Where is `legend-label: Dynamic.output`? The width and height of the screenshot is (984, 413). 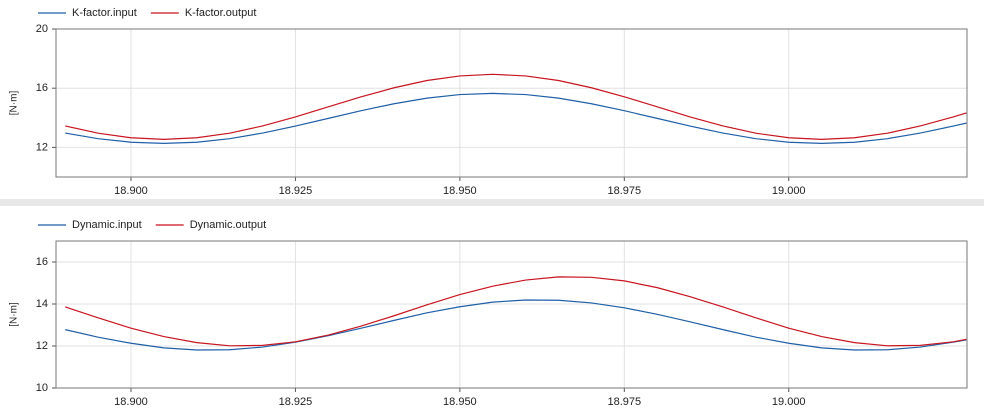
legend-label: Dynamic.output is located at coordinates (228, 225).